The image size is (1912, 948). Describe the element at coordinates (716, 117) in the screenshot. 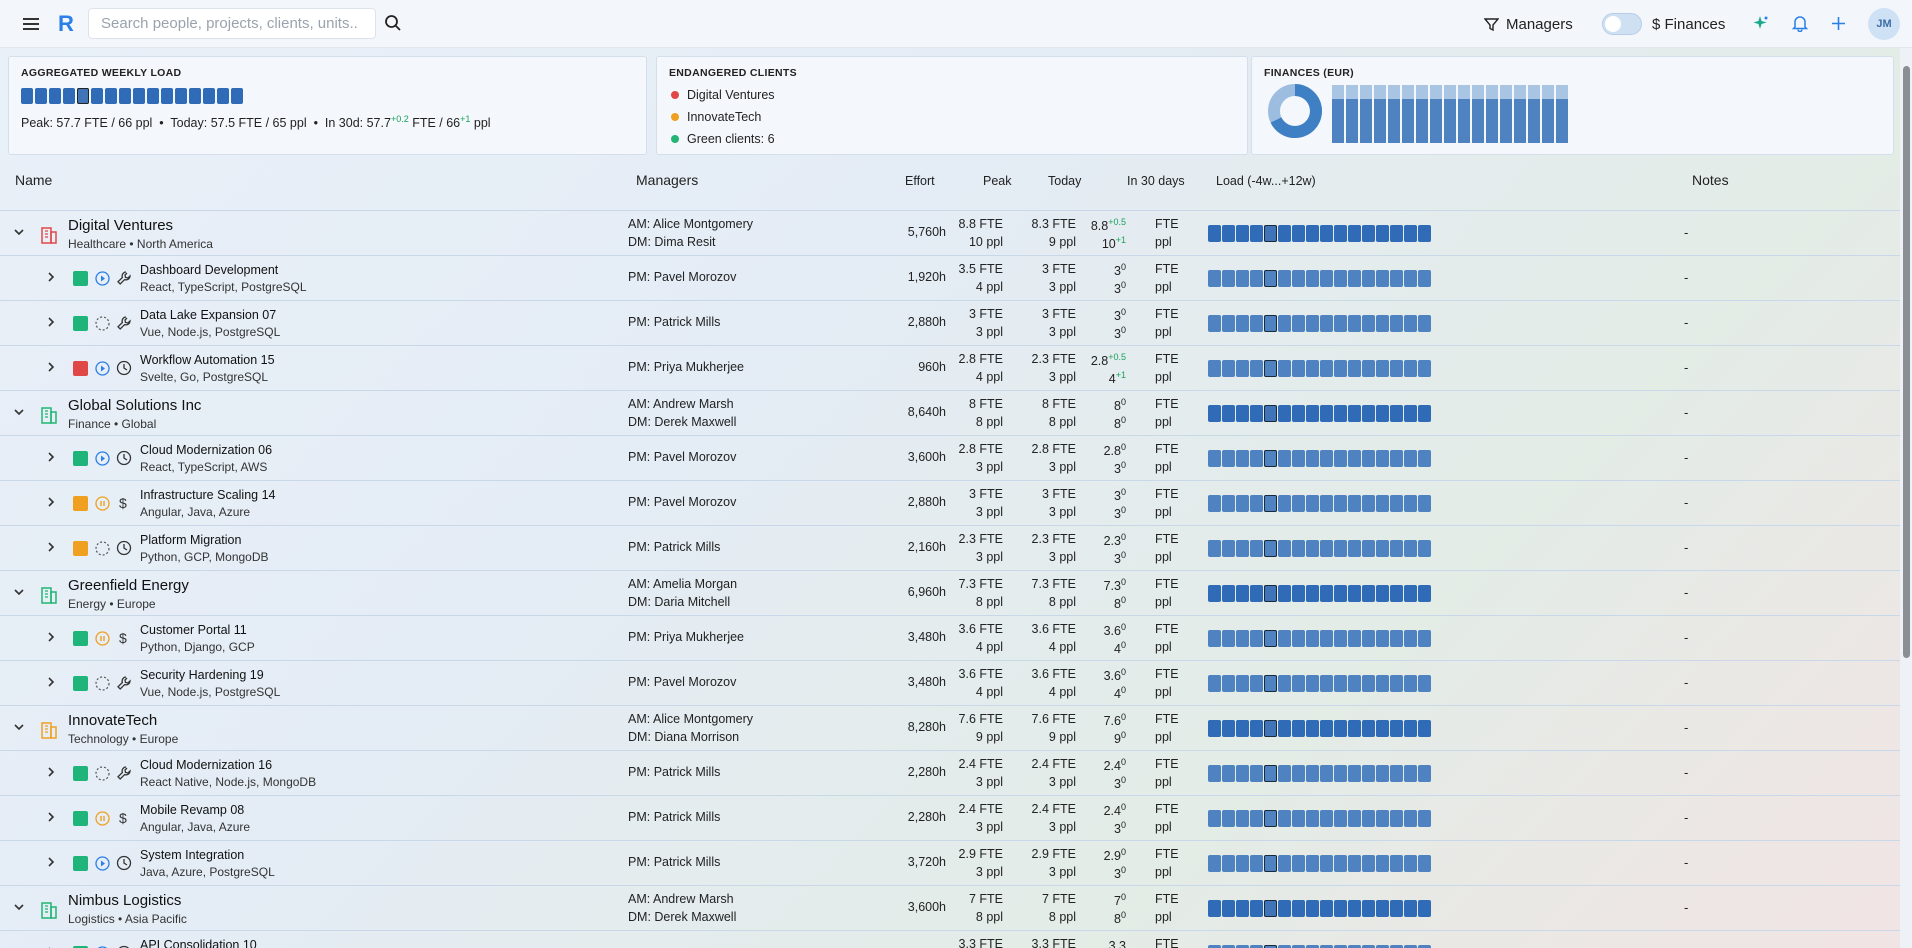

I see `endangered-client-item: InnovateTech` at that location.